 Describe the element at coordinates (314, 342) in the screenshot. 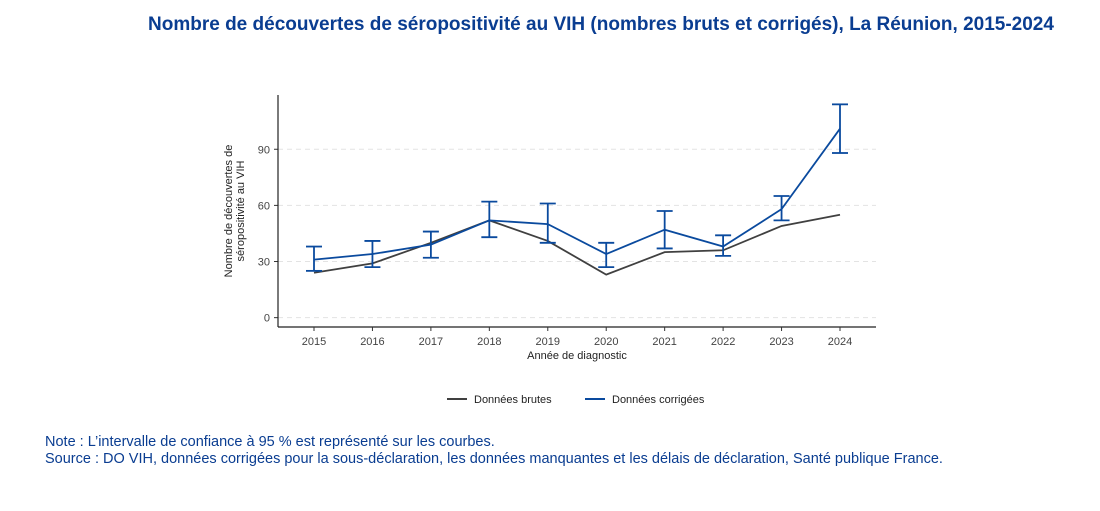

I see `x-tick-label: 2015` at that location.